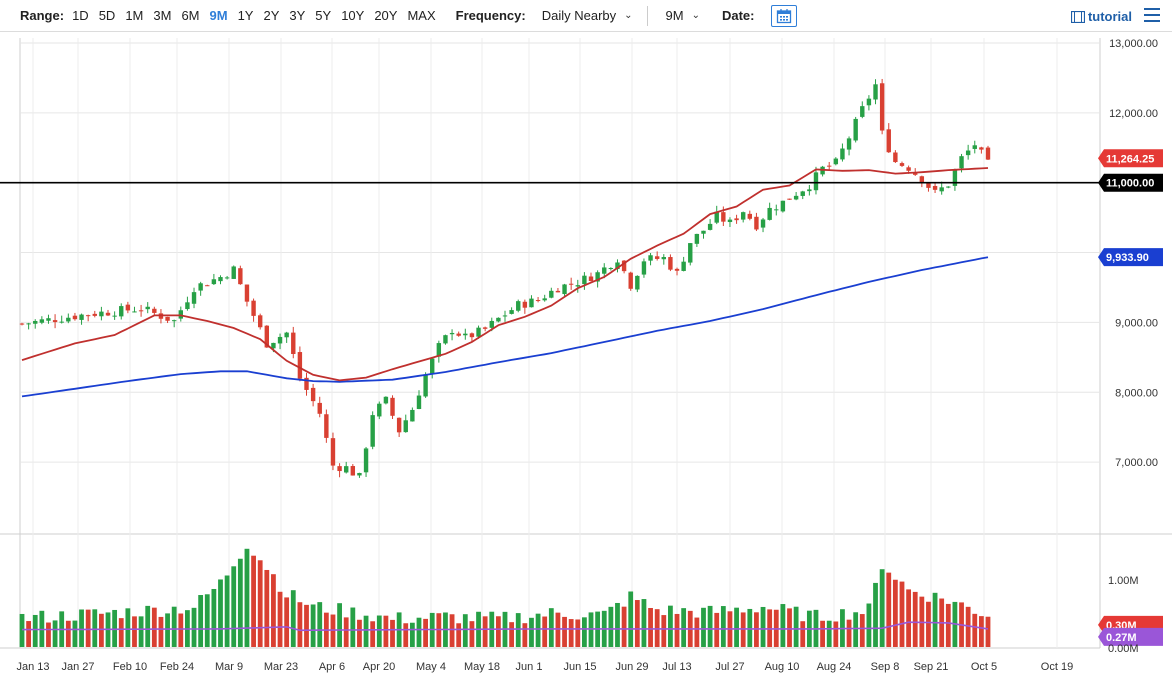  Describe the element at coordinates (77, 667) in the screenshot. I see `x-tick-label: Jan 27` at that location.